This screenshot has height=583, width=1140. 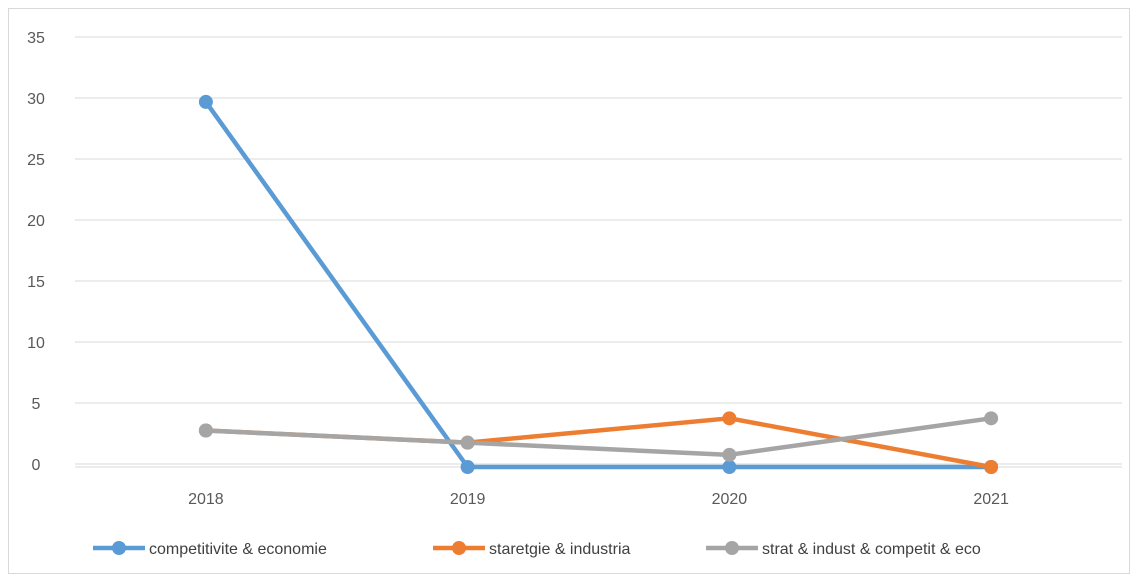 What do you see at coordinates (36, 221) in the screenshot?
I see `y-tick-label: 20` at bounding box center [36, 221].